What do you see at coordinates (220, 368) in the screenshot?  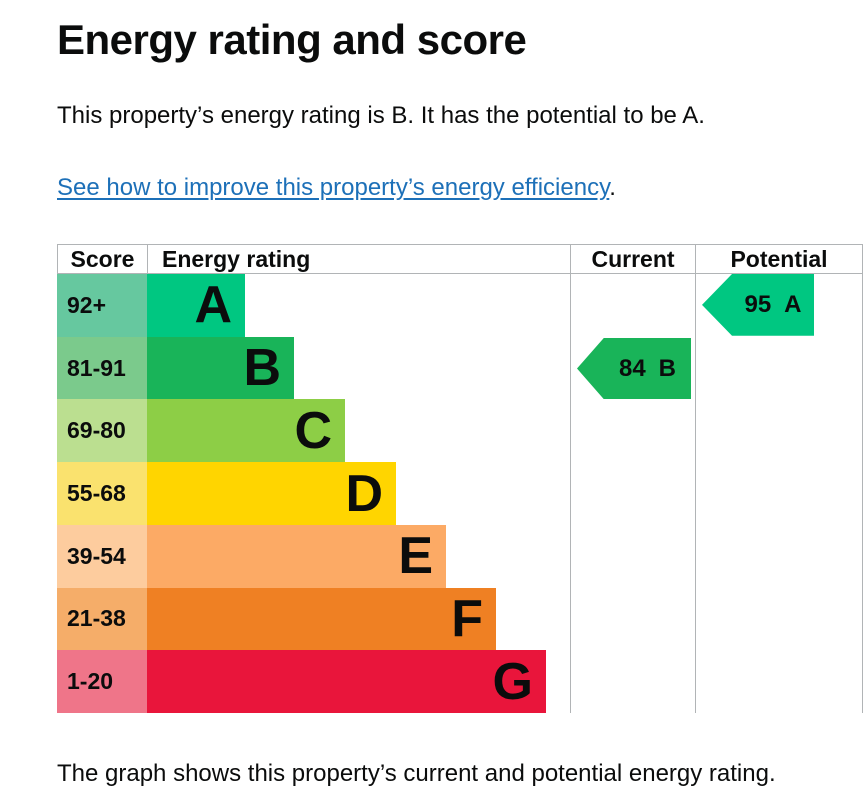 I see `band-bar: B` at bounding box center [220, 368].